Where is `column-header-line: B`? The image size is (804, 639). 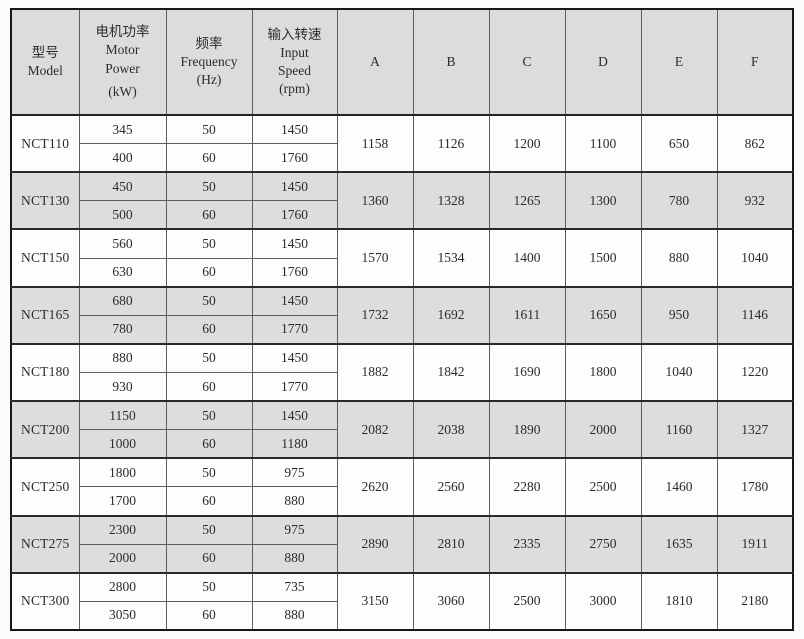
column-header-line: B is located at coordinates (451, 61).